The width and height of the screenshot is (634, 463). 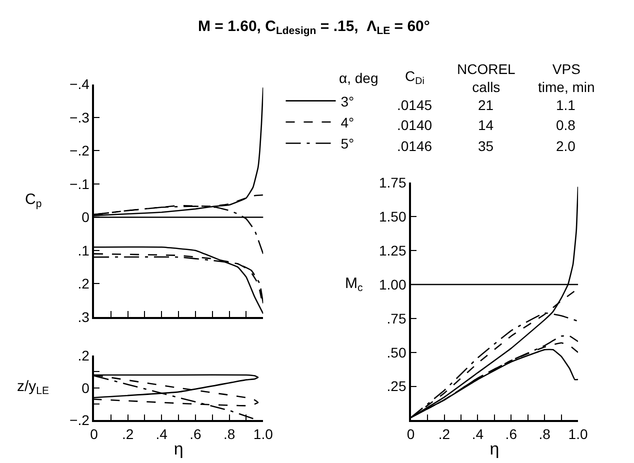 What do you see at coordinates (347, 101) in the screenshot?
I see `legend-label: 3°` at bounding box center [347, 101].